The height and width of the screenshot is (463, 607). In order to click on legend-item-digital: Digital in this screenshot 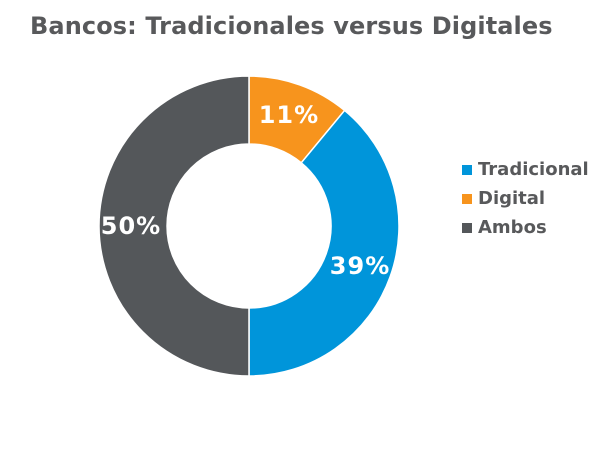, I will do `click(525, 198)`.